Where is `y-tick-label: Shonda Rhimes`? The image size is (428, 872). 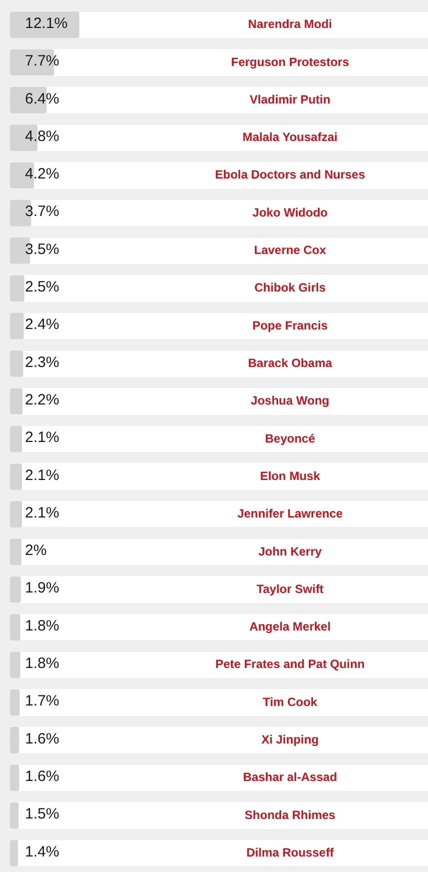
y-tick-label: Shonda Rhimes is located at coordinates (290, 815).